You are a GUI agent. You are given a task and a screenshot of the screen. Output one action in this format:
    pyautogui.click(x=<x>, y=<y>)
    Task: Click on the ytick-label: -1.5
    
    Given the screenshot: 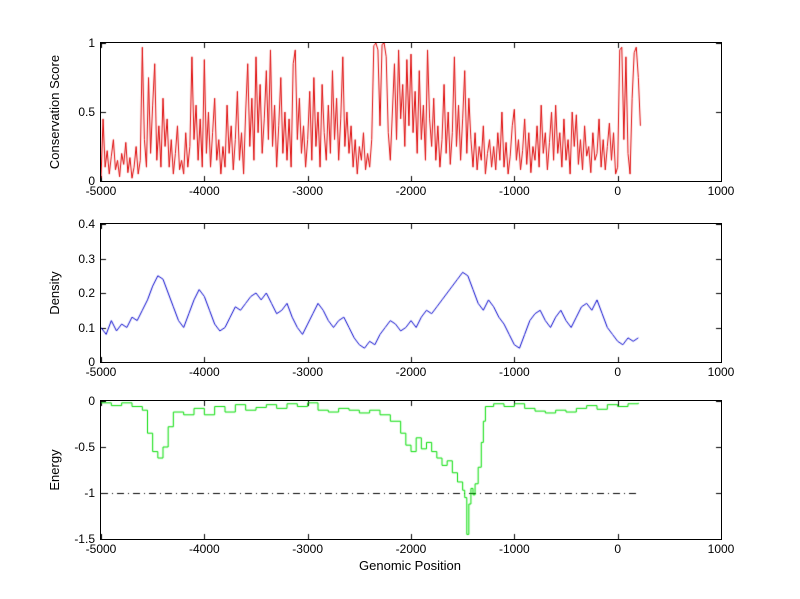 What is the action you would take?
    pyautogui.click(x=84, y=539)
    